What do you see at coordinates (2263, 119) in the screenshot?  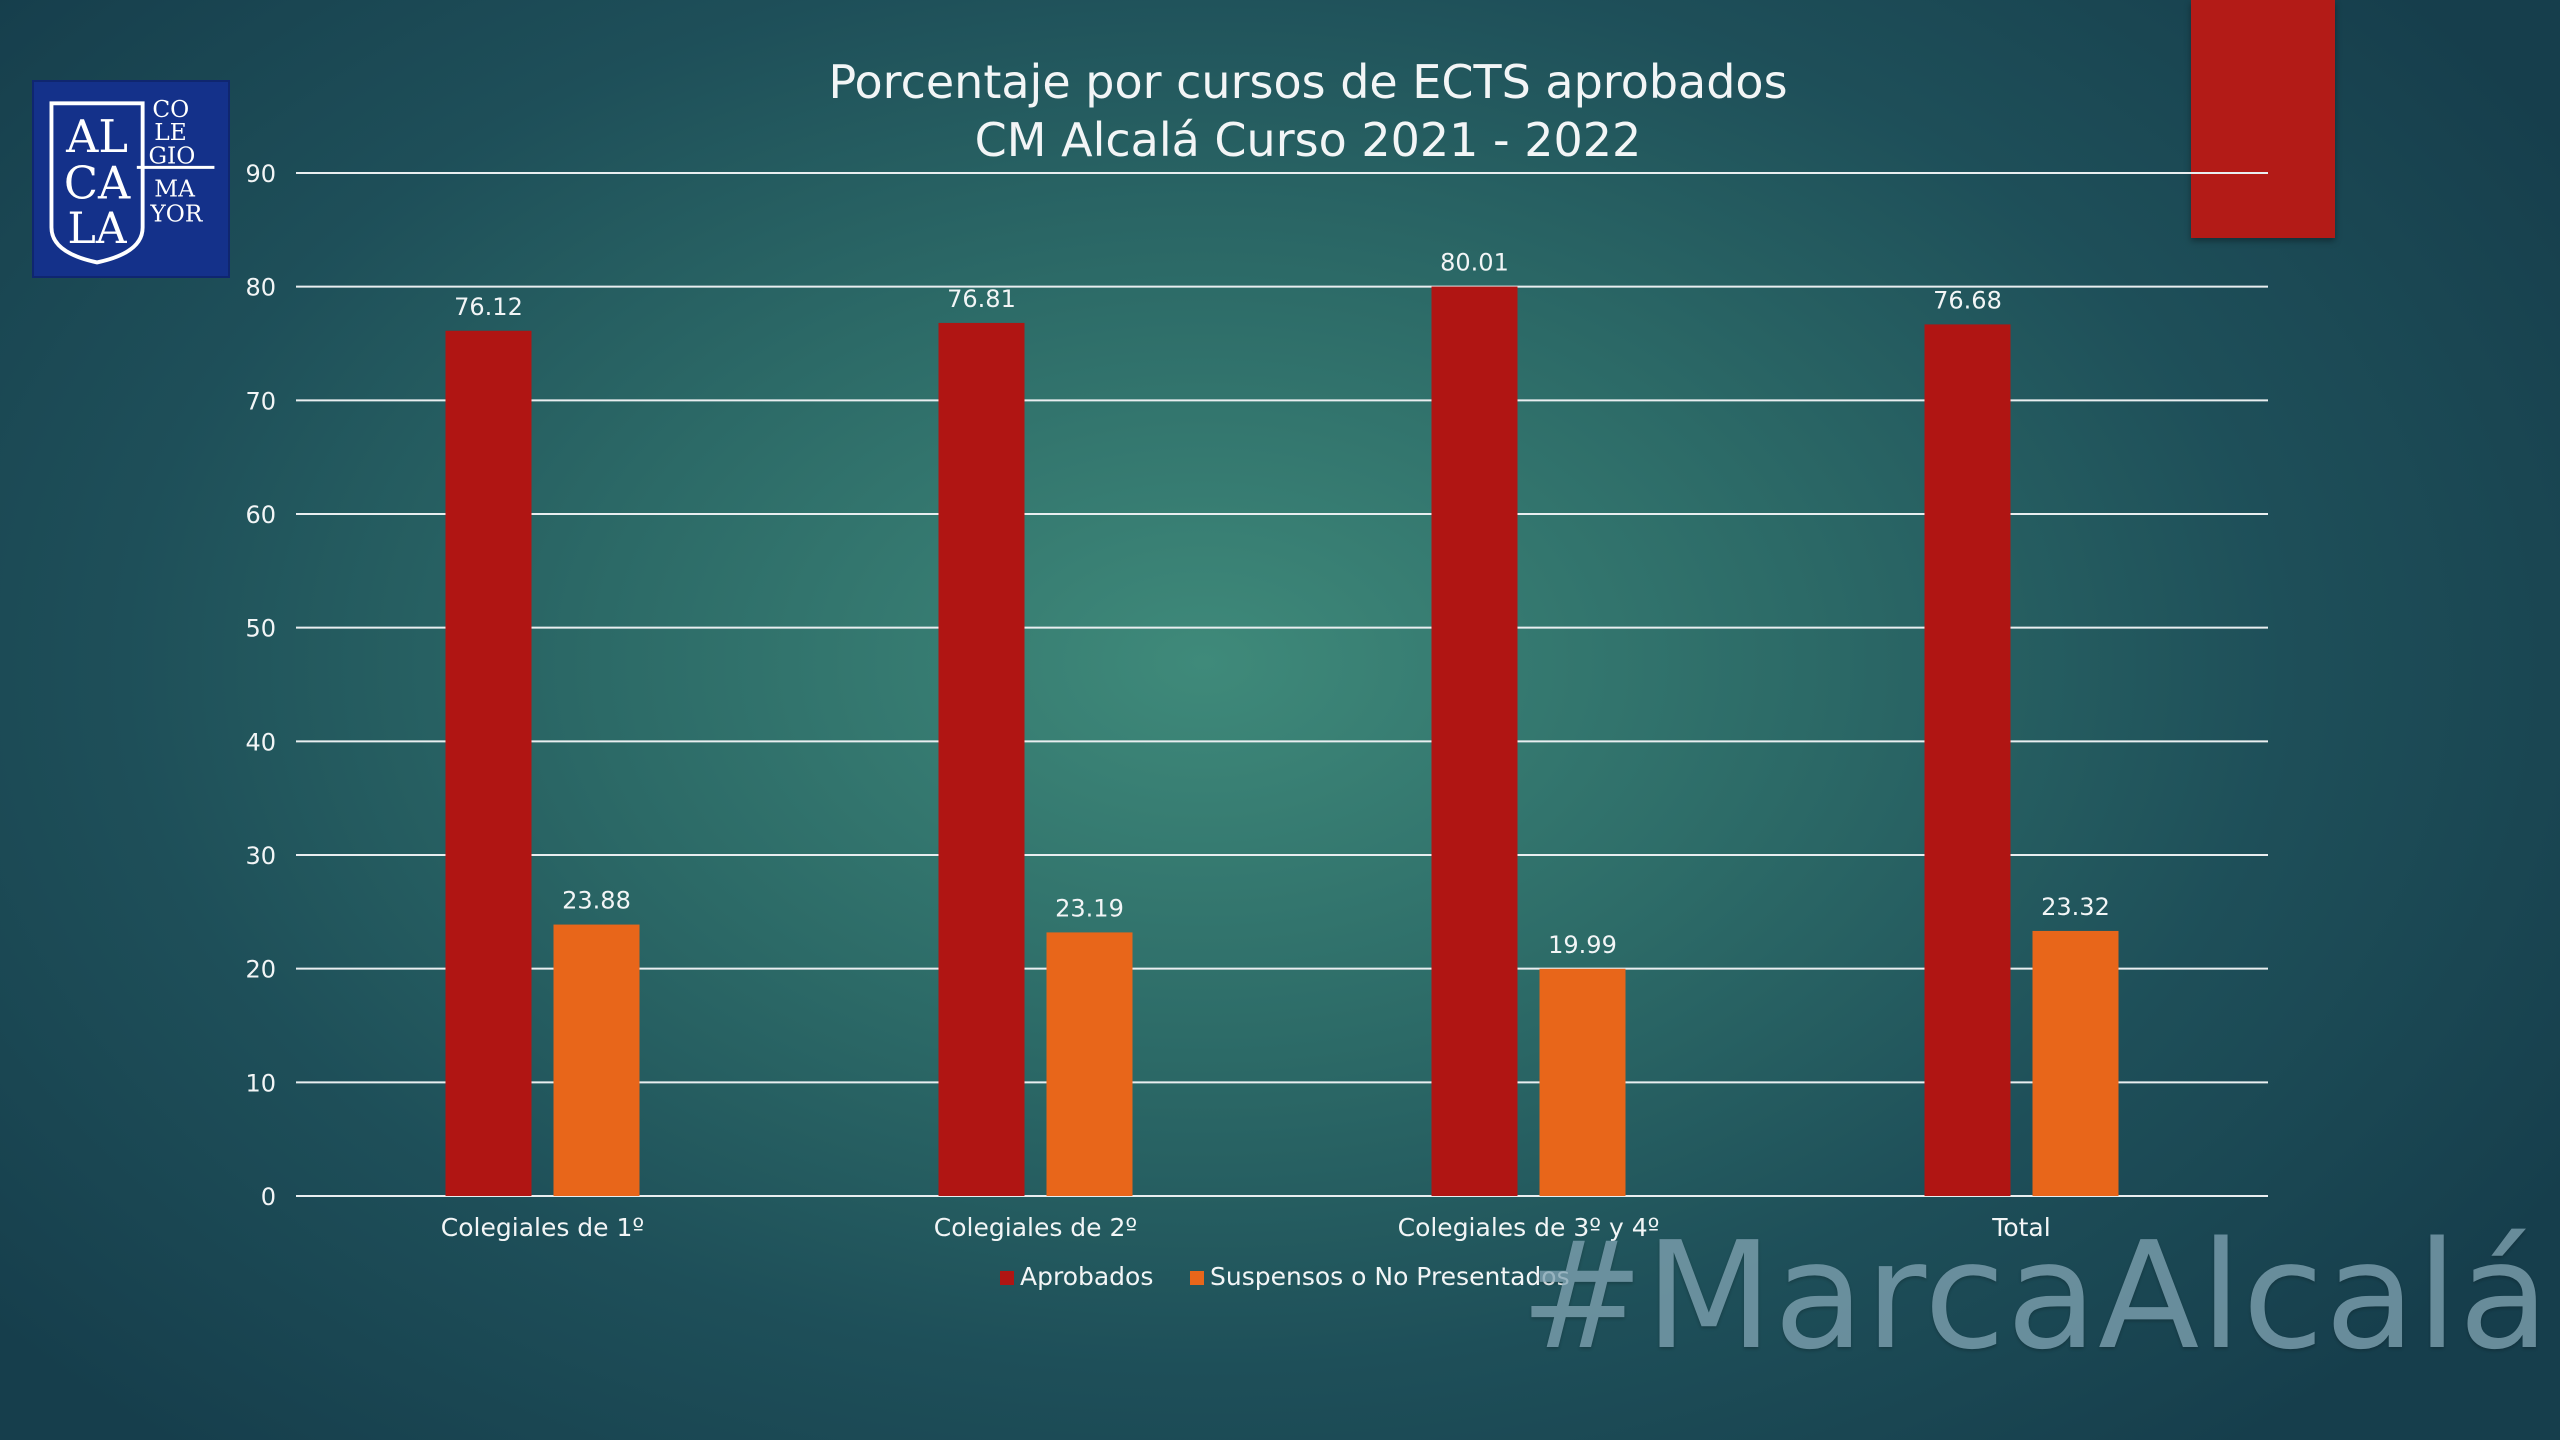 I see `decorative-red-bar` at bounding box center [2263, 119].